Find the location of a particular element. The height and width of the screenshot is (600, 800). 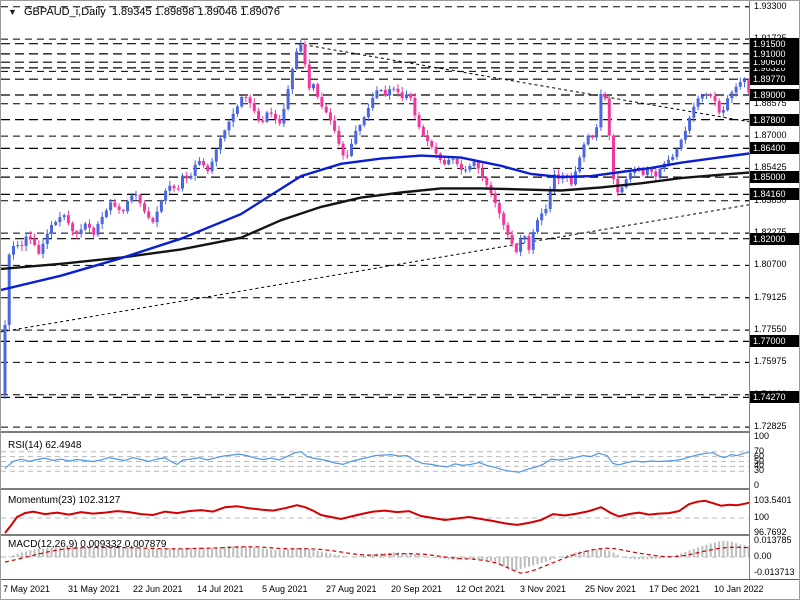

price-grid-label: 1.77550 is located at coordinates (770, 329).